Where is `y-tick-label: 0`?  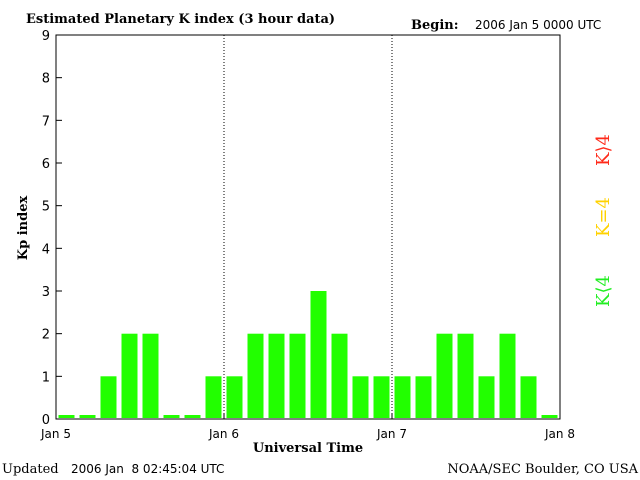
y-tick-label: 0 is located at coordinates (46, 420).